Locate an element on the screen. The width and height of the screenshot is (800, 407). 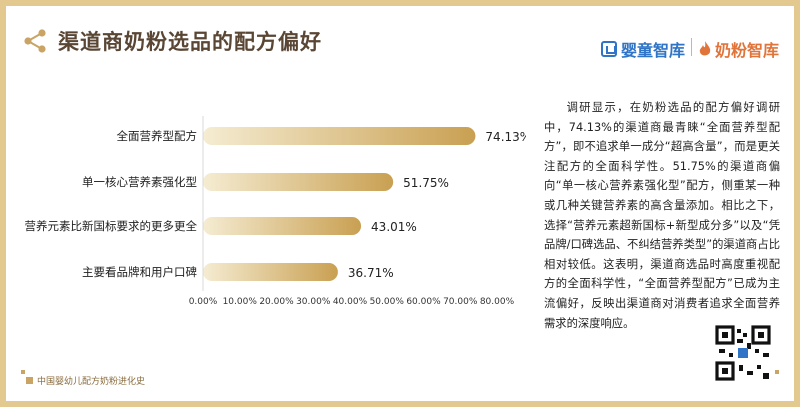
x-tick-label: 60.00% is located at coordinates (423, 302).